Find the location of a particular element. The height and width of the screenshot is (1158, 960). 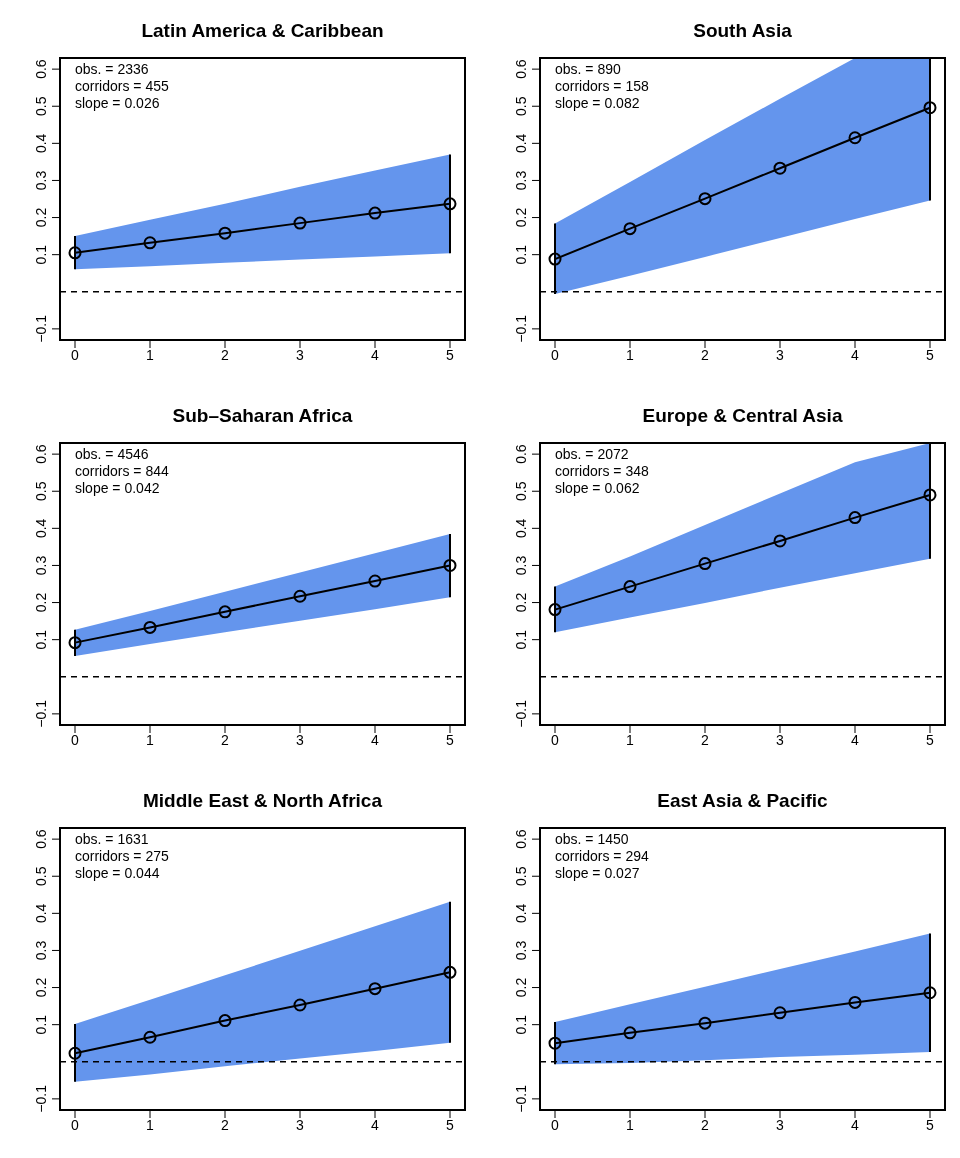

annotation: corridors = 294 is located at coordinates (602, 856).